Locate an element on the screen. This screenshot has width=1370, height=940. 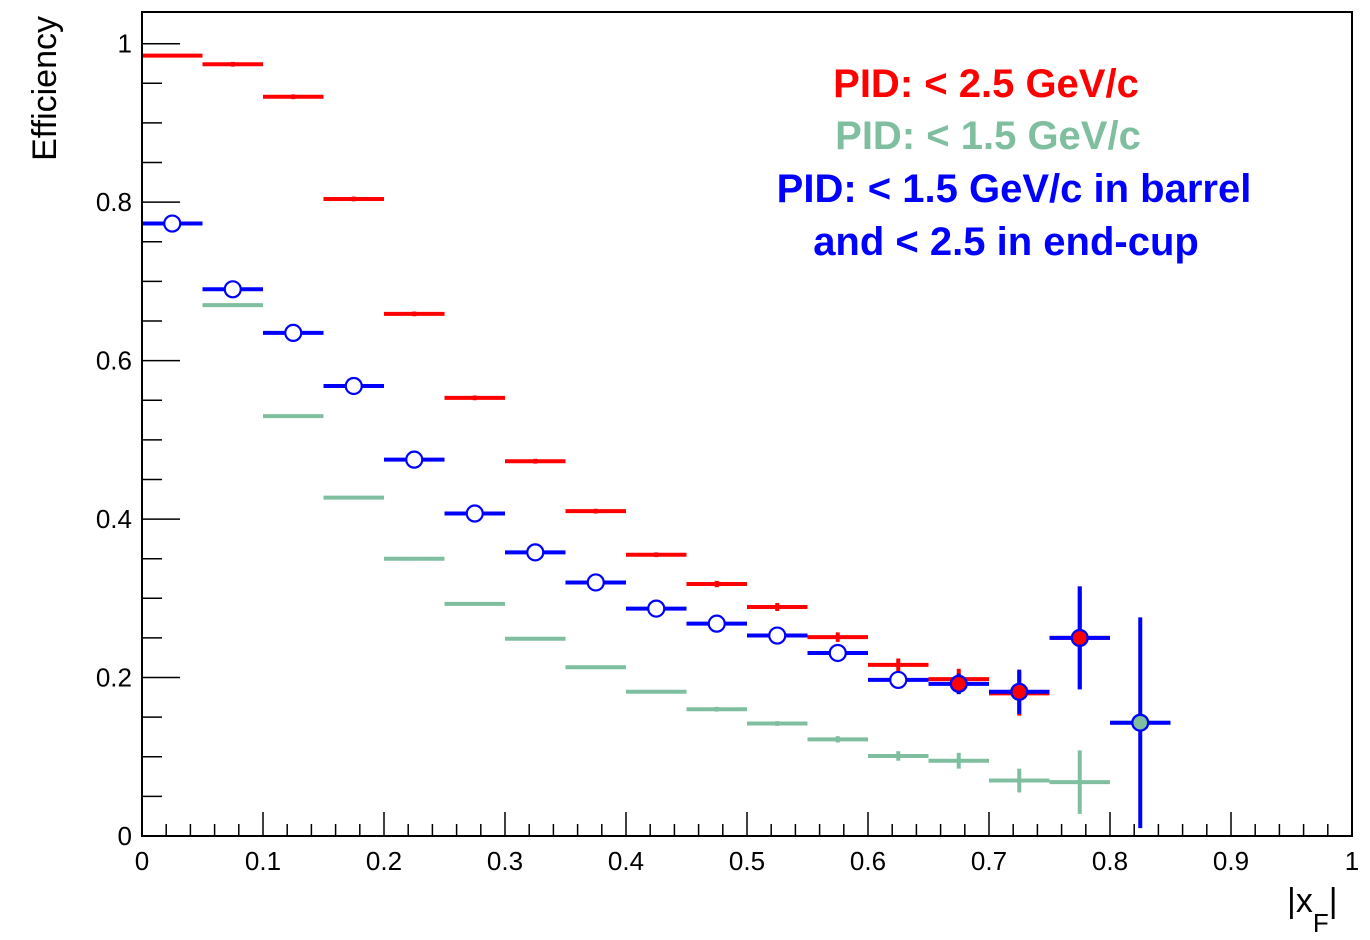
y-tick-label: 0.8 is located at coordinates (114, 202).